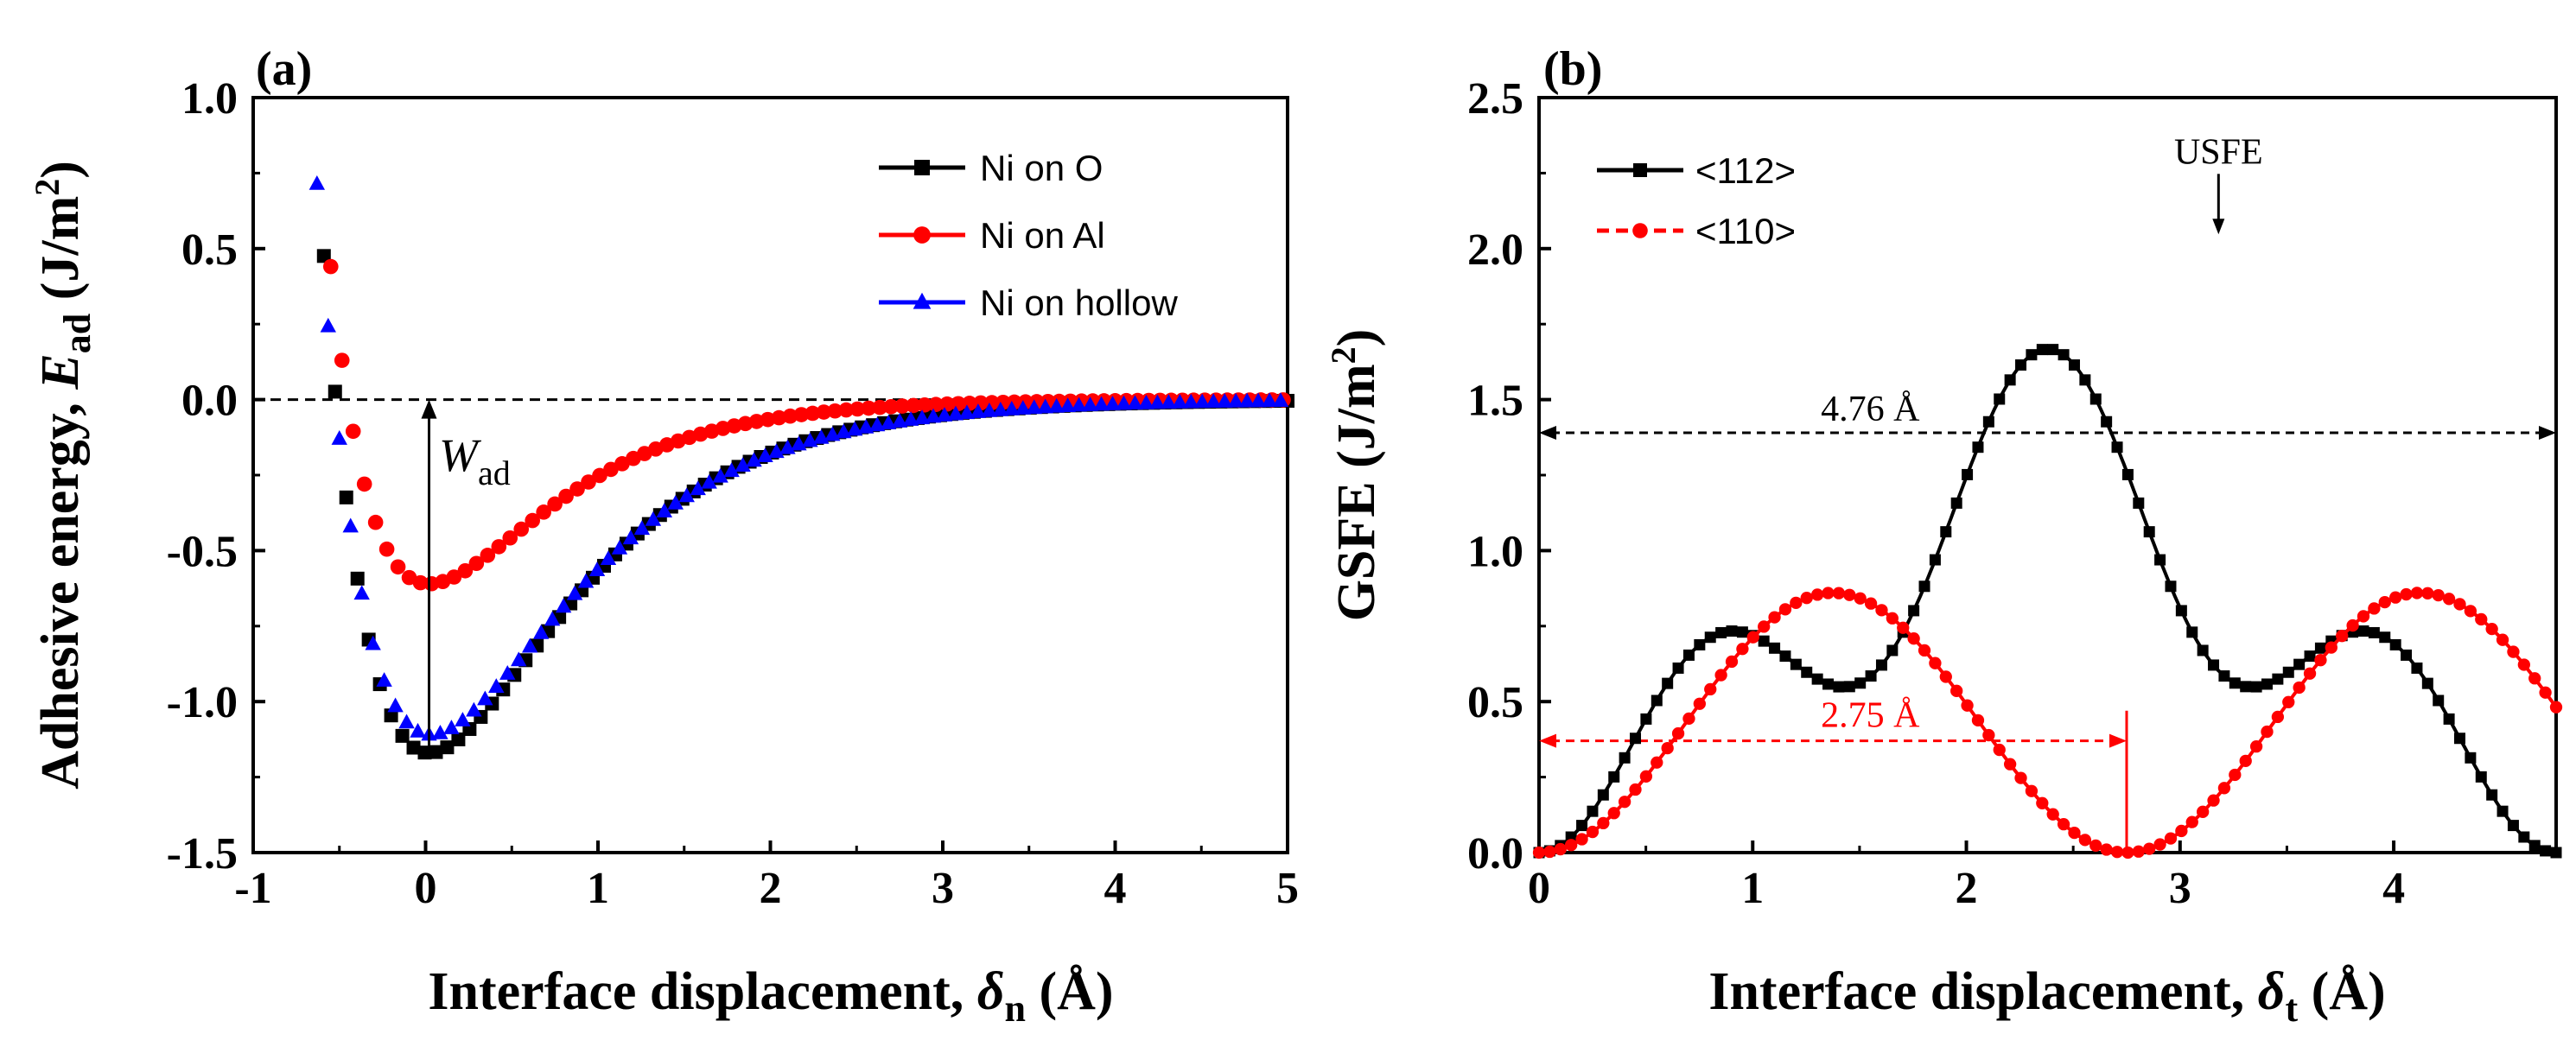 This screenshot has width=2576, height=1053. I want to click on span-275-left-arrow, so click(1547, 740).